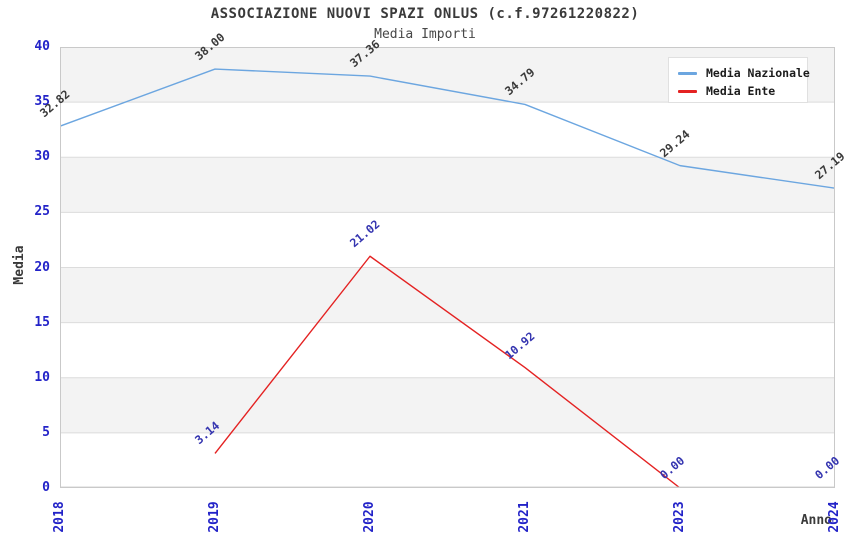 This screenshot has width=850, height=550. Describe the element at coordinates (214, 517) in the screenshot. I see `x-tick-label: 2019` at that location.